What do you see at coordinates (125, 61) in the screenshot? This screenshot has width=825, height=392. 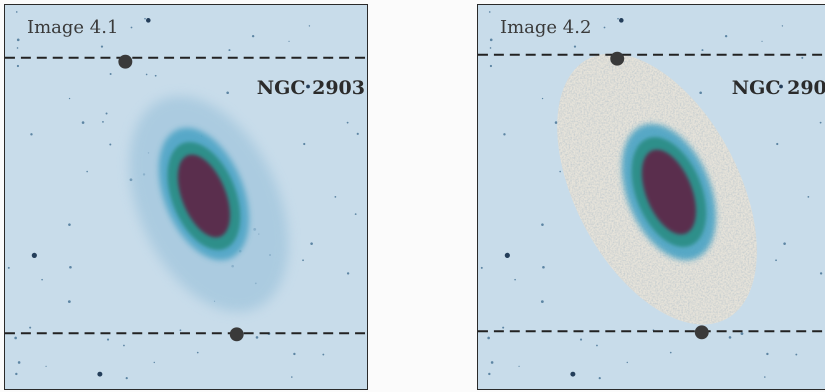 I see `top-marker` at bounding box center [125, 61].